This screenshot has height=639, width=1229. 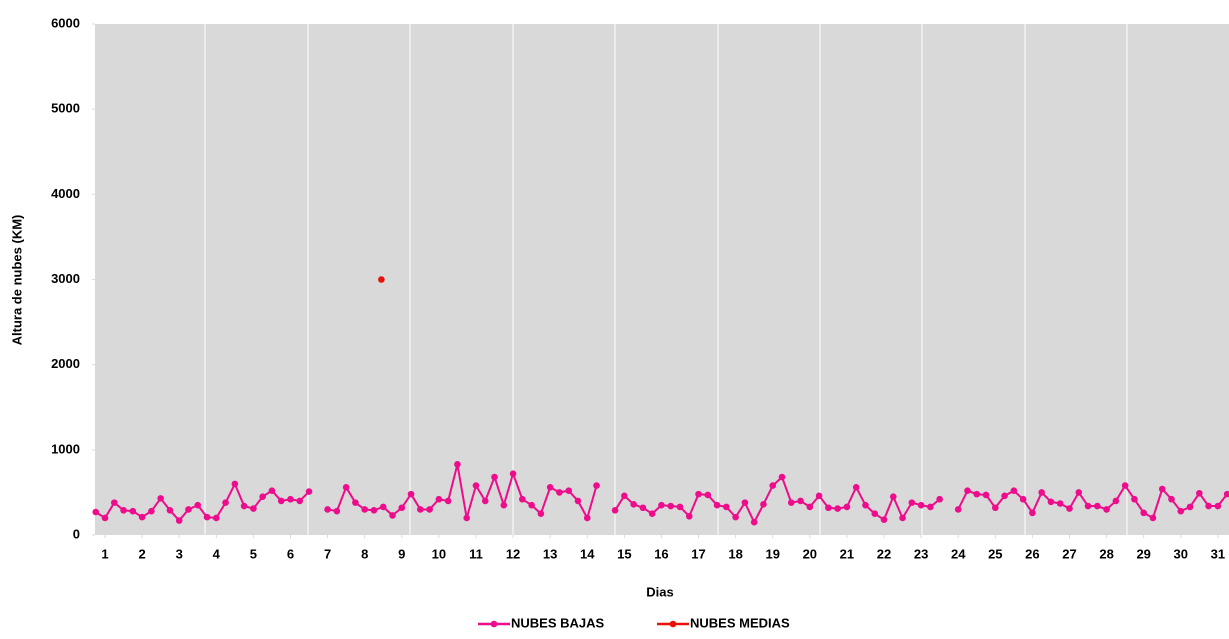 What do you see at coordinates (327, 553) in the screenshot?
I see `x-tick-label: 7` at bounding box center [327, 553].